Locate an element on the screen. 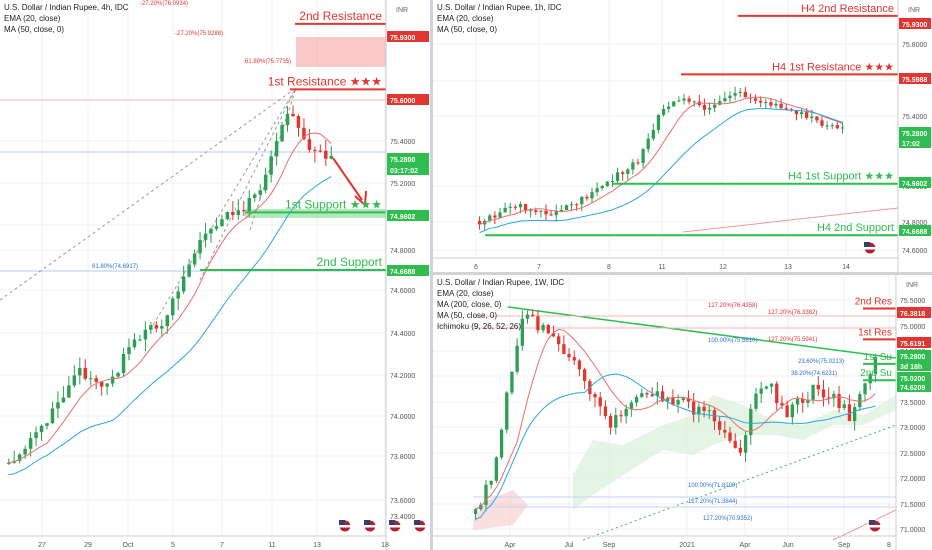 Image resolution: width=932 pixels, height=550 pixels. price-tag-label: 74.6209 is located at coordinates (912, 388).